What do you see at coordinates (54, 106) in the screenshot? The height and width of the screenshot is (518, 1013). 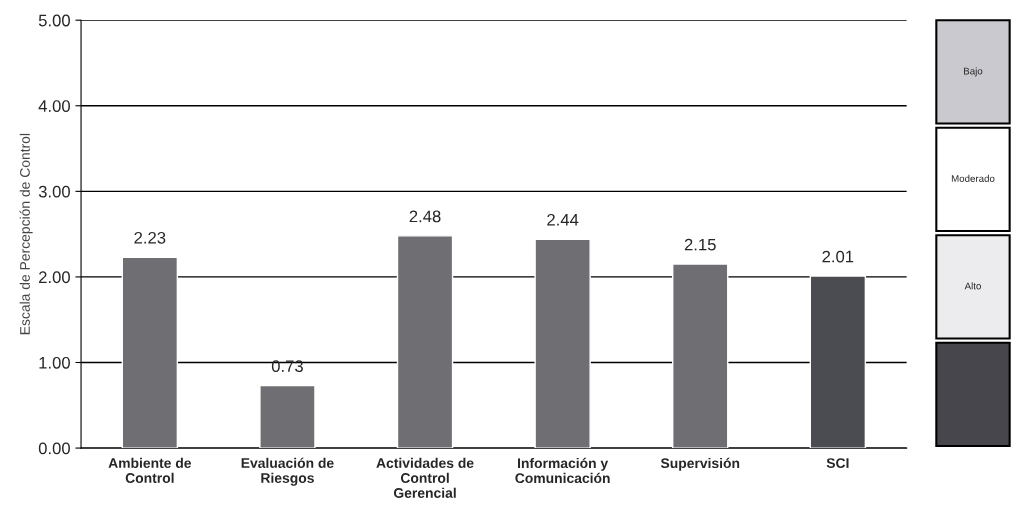 I see `y-tick-label: 4.00` at bounding box center [54, 106].